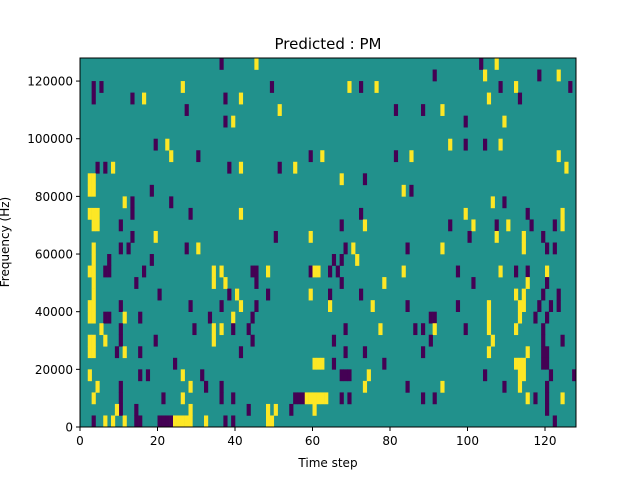 Image resolution: width=640 pixels, height=480 pixels. What do you see at coordinates (316, 437) in the screenshot?
I see `x-axis: 0 20 40 60 80 100 120` at bounding box center [316, 437].